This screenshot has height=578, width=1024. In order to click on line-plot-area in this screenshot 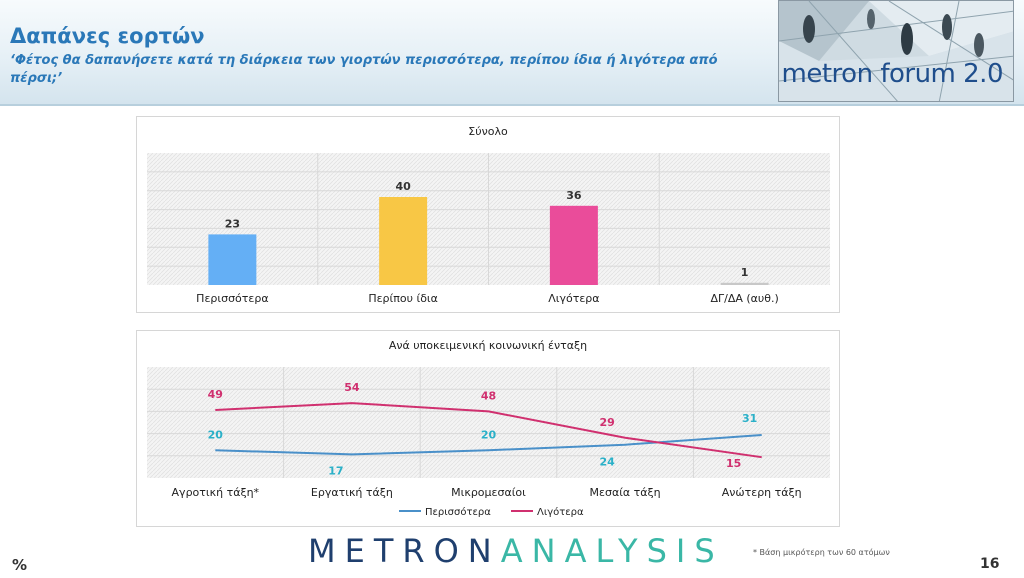, I will do `click(488, 422)`.